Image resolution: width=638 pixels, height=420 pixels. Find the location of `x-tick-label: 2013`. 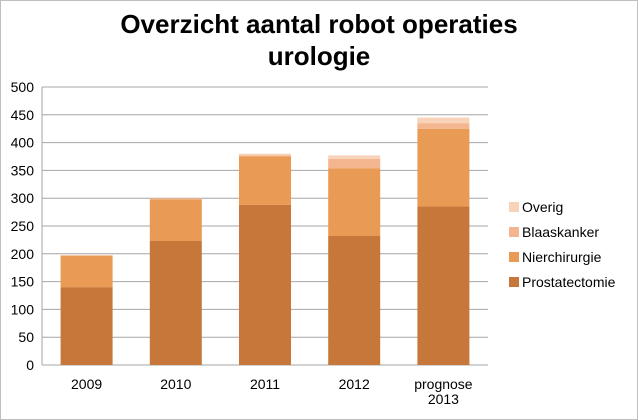

x-tick-label: 2013 is located at coordinates (443, 399).